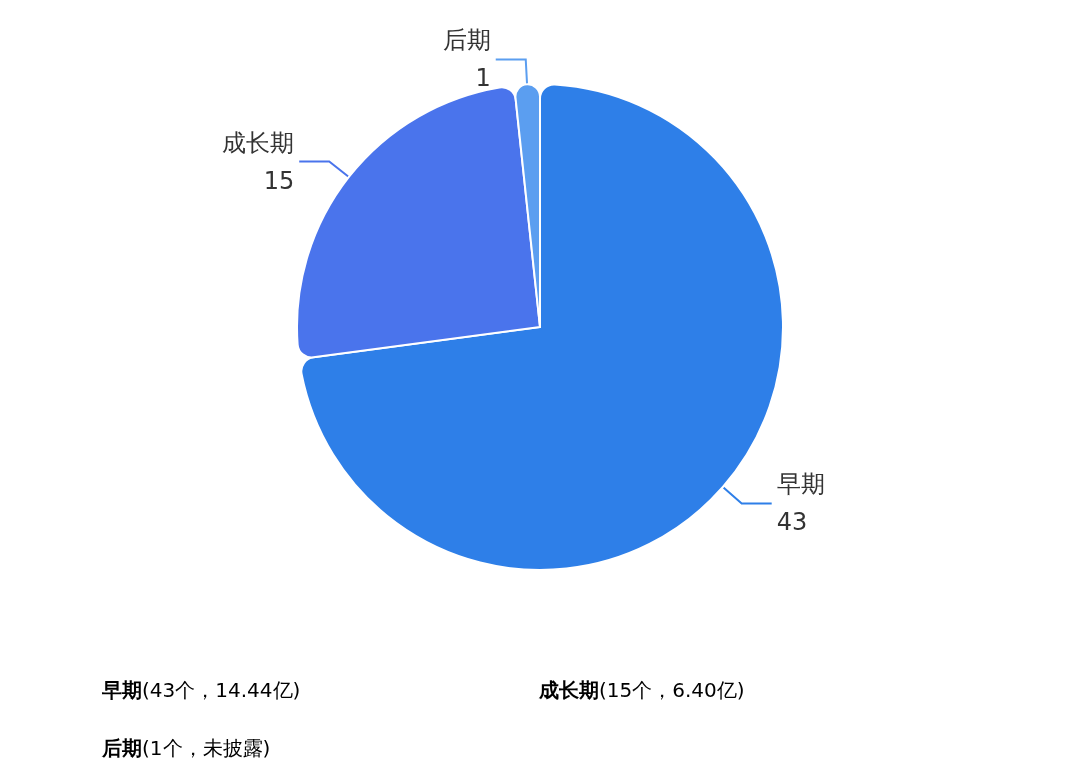  I want to click on slice-label: 成长期, so click(258, 142).